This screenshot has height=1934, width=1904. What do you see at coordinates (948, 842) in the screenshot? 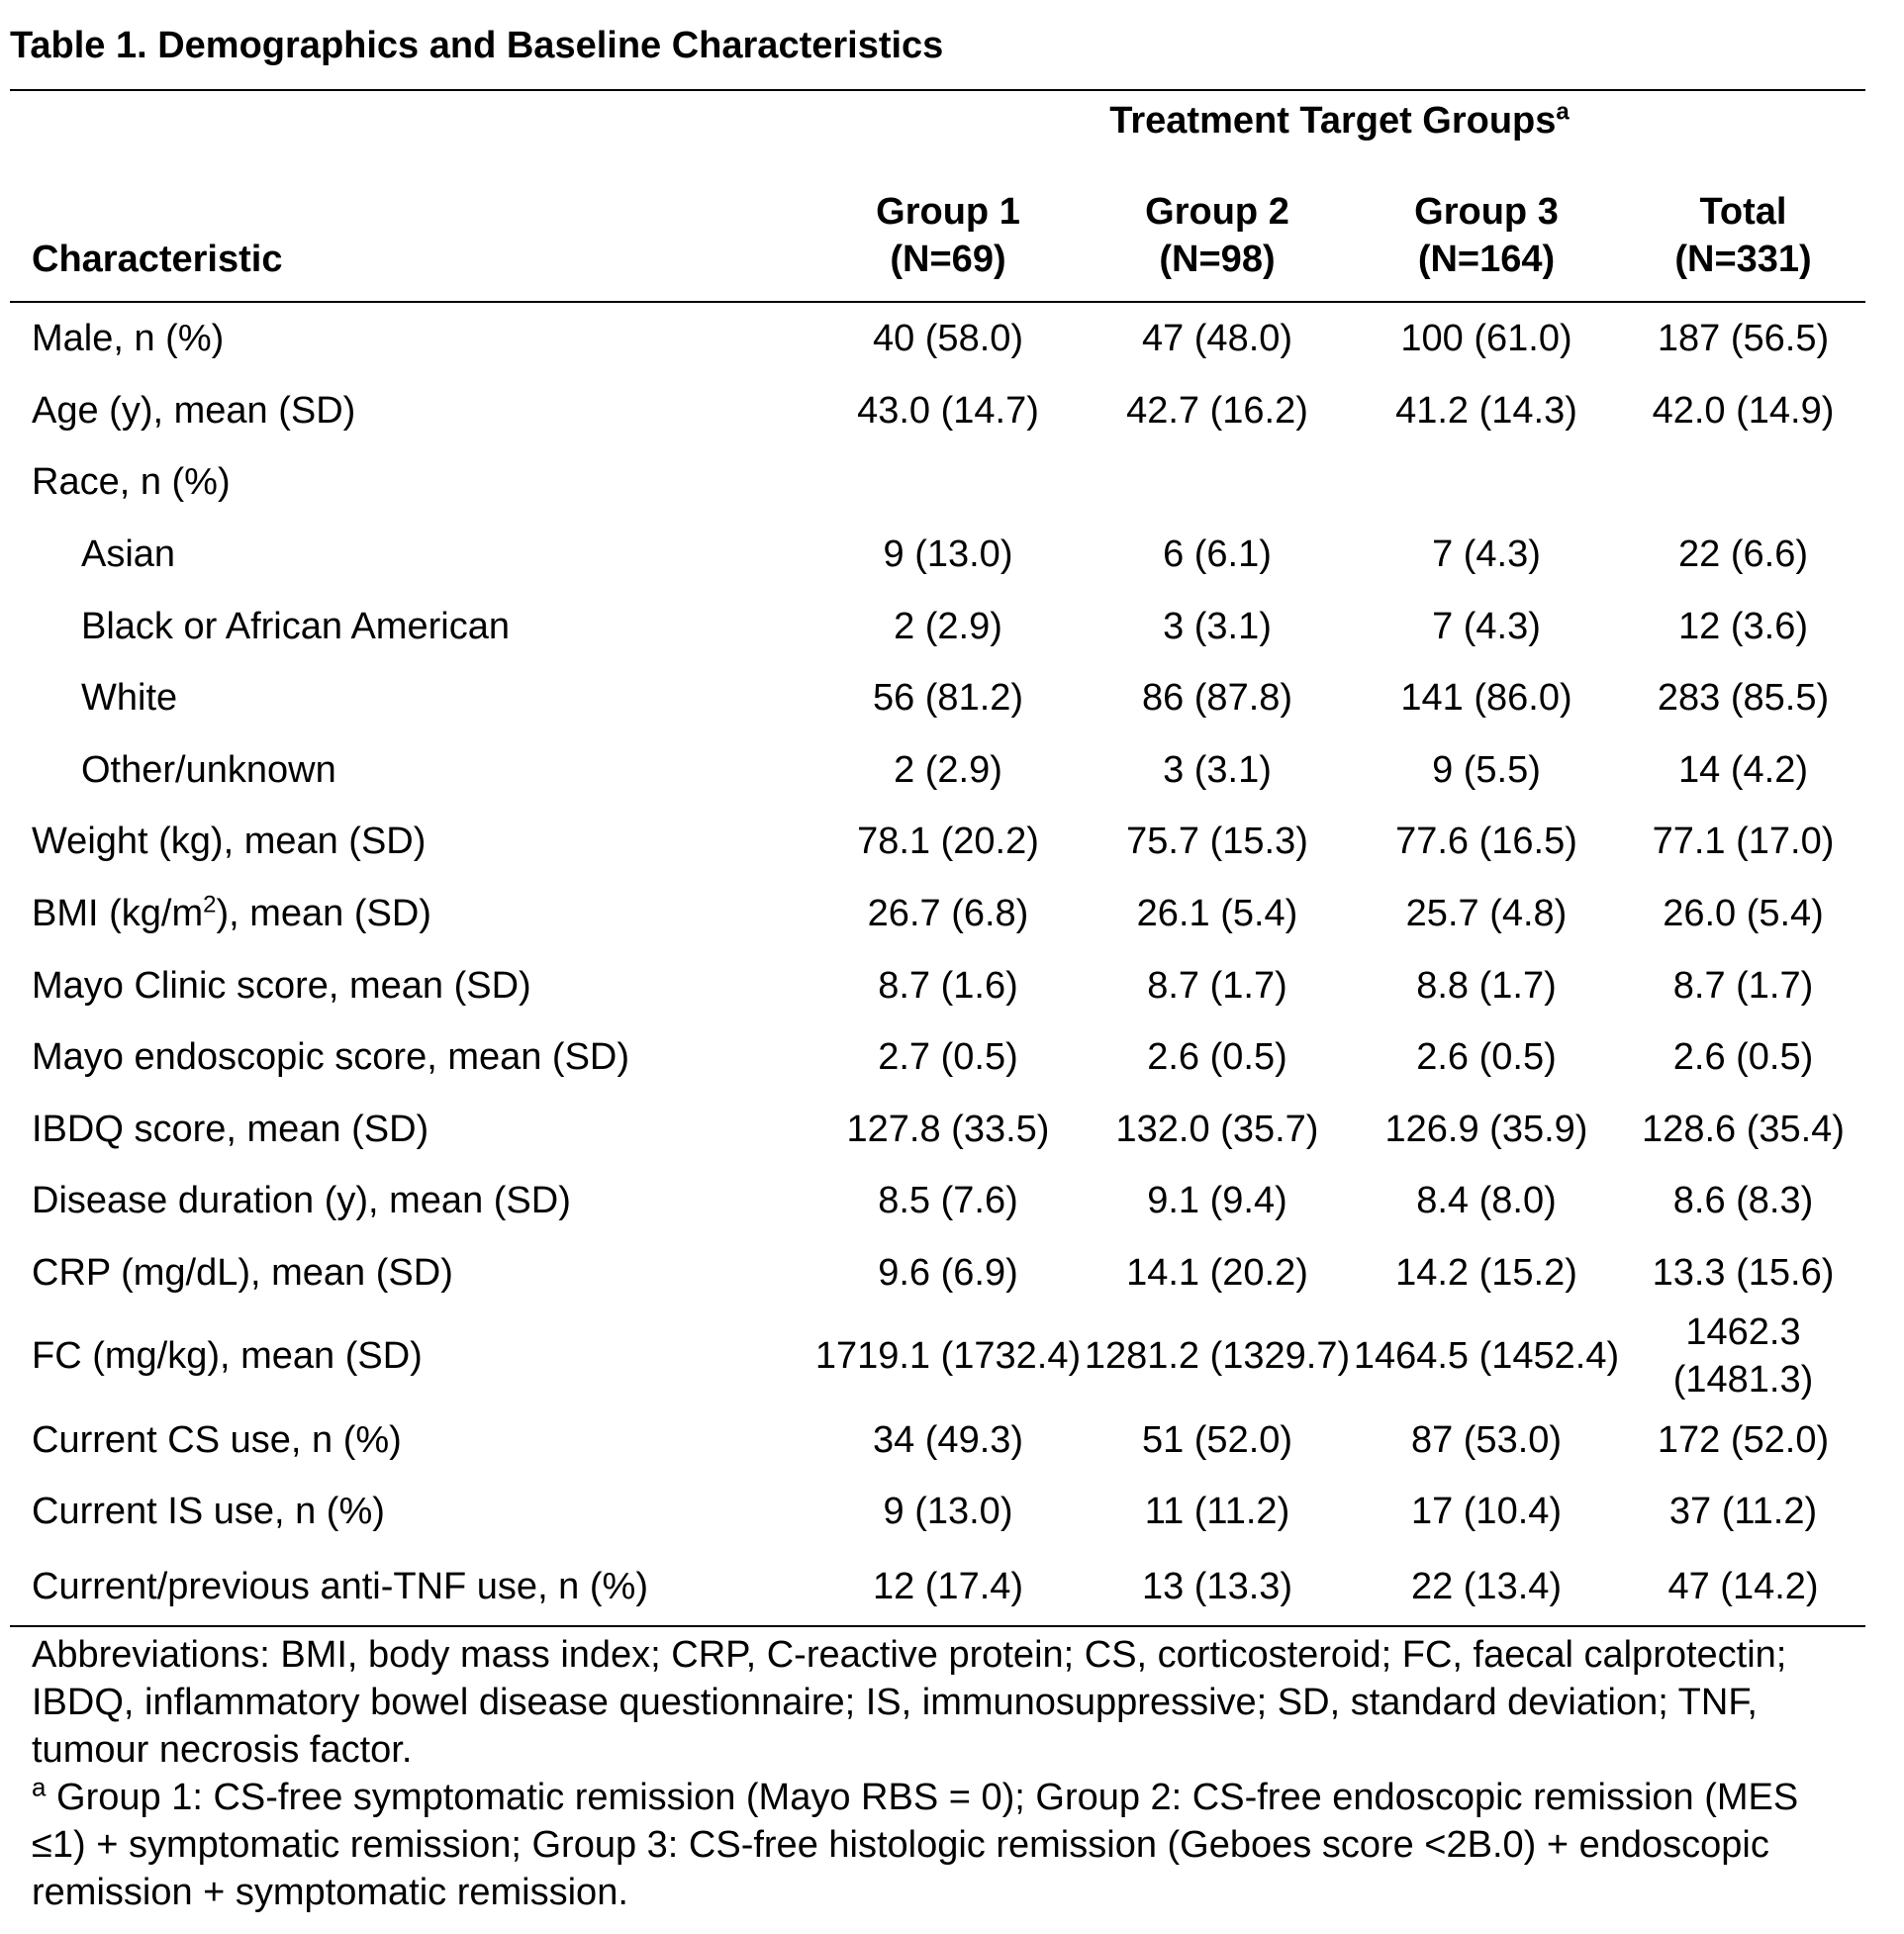
I see `cell-value: 78.1 (20.2)` at bounding box center [948, 842].